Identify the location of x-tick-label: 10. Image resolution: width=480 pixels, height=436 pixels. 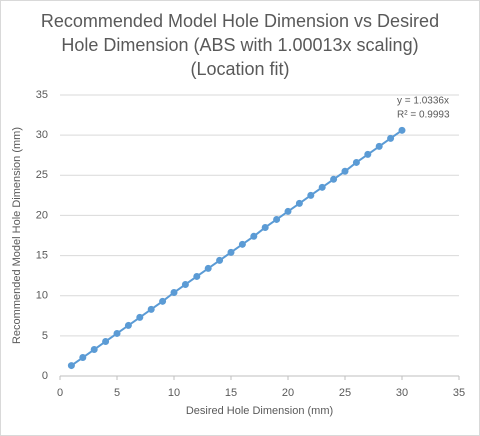
(174, 393).